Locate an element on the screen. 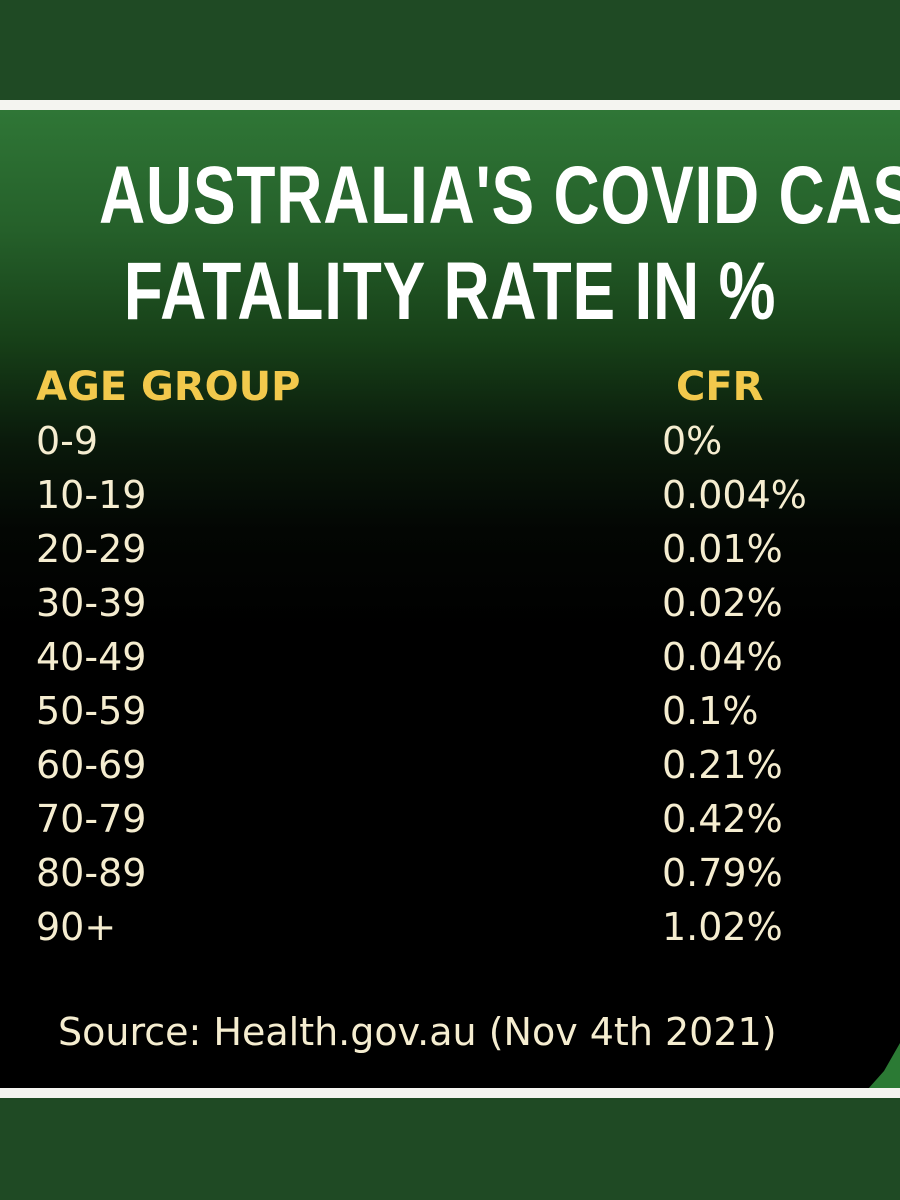 The height and width of the screenshot is (1200, 900). column-header-cfr: CFR is located at coordinates (720, 387).